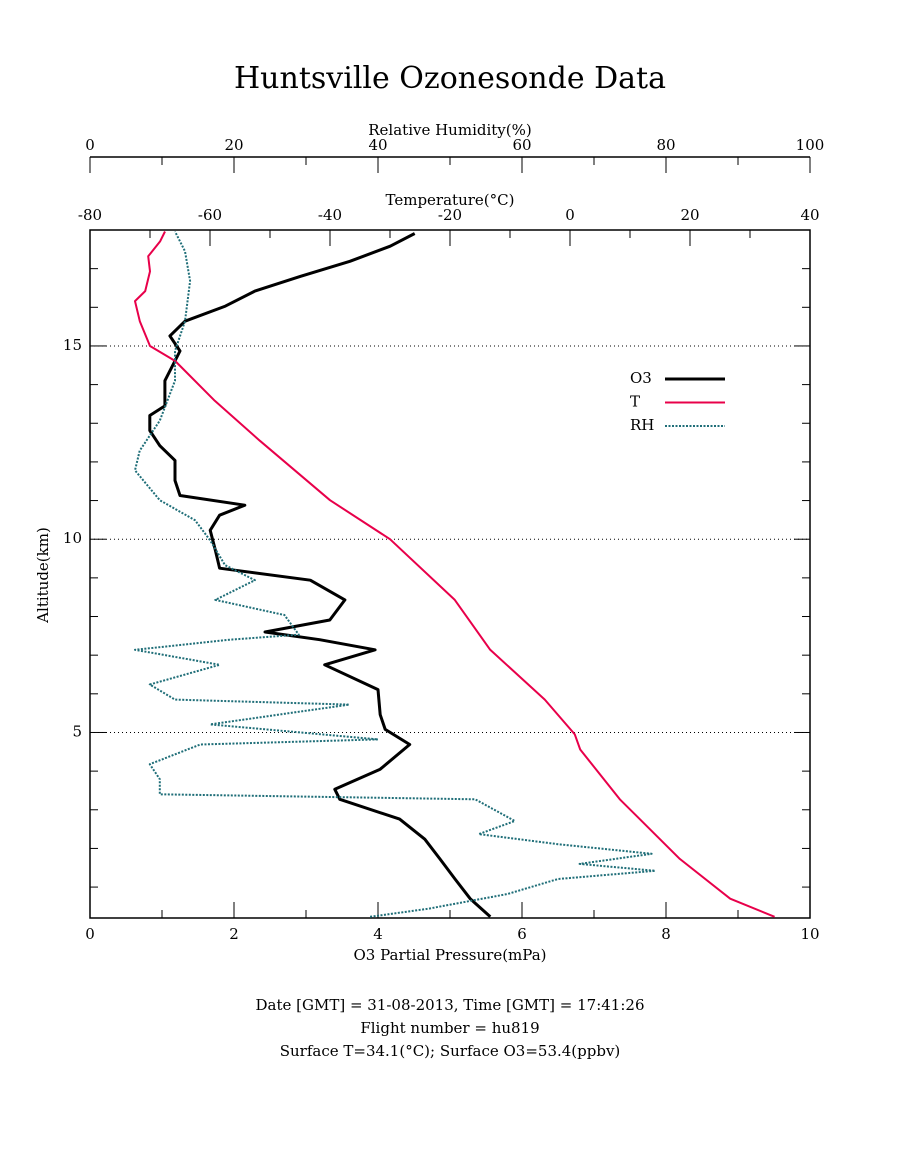 This screenshot has width=900, height=1150. I want to click on y-tick-label: 10, so click(72, 538).